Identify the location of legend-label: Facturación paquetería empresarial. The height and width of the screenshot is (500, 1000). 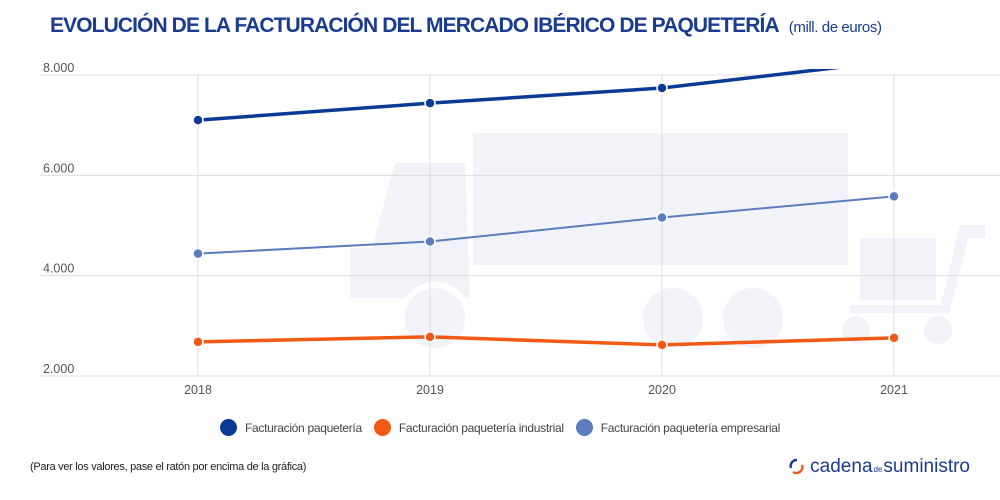
(690, 427).